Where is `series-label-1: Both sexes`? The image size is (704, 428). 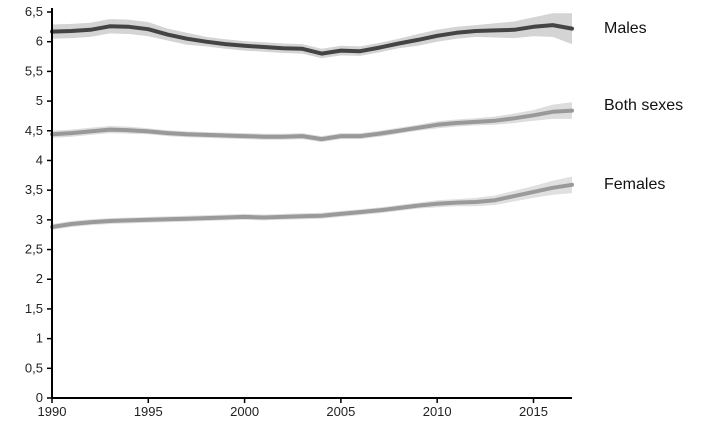 series-label-1: Both sexes is located at coordinates (643, 105).